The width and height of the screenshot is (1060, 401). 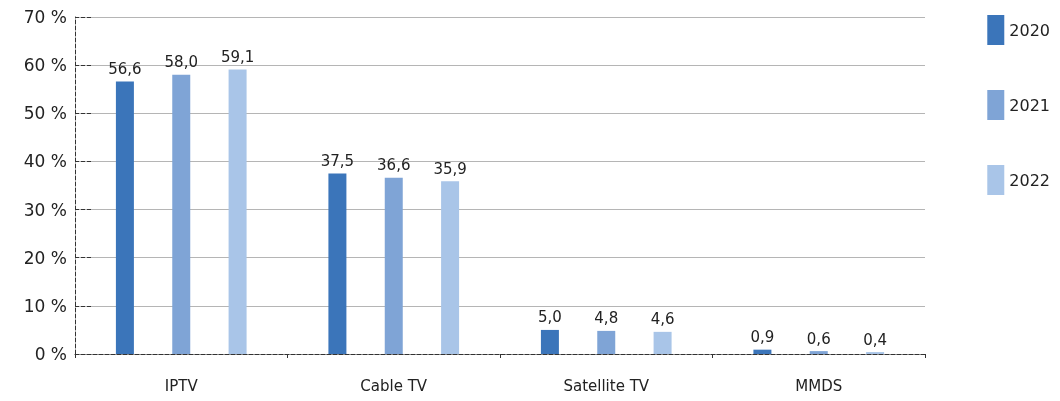 What do you see at coordinates (762, 337) in the screenshot?
I see `data-label: 0,9` at bounding box center [762, 337].